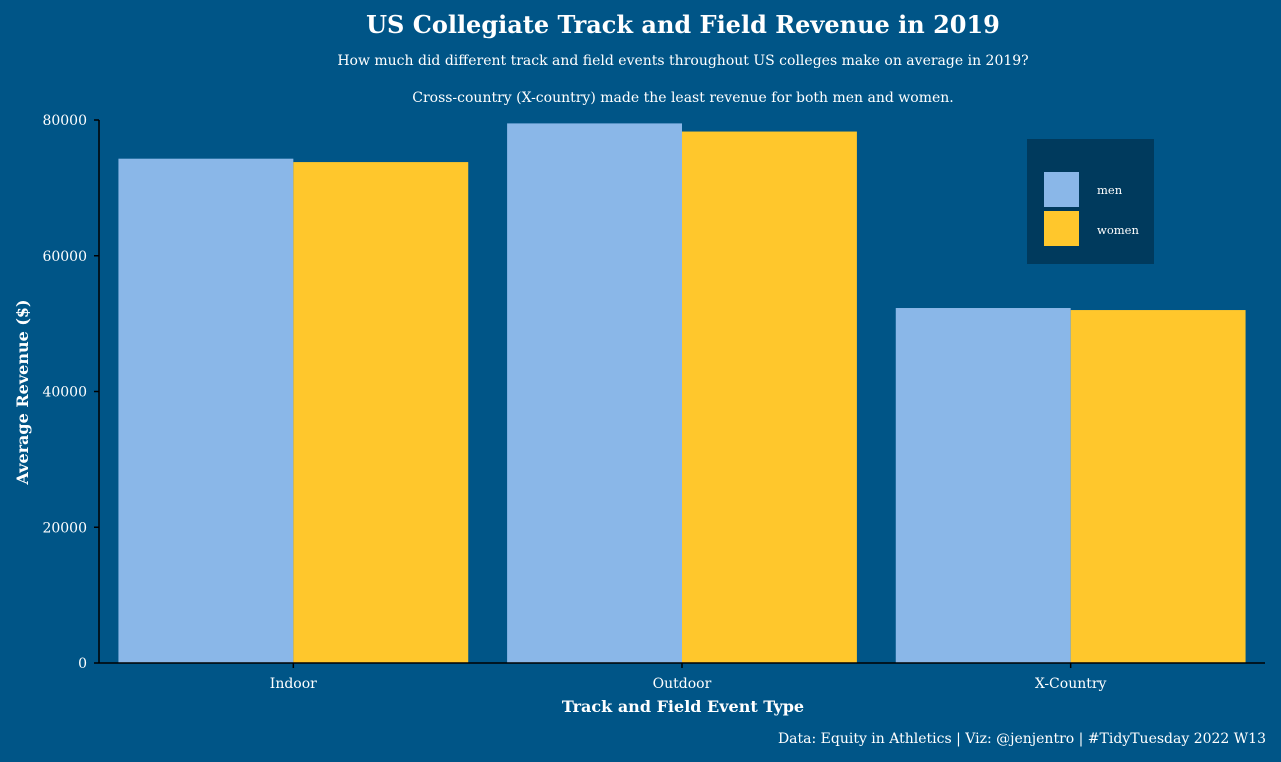 The width and height of the screenshot is (1281, 762). What do you see at coordinates (1061, 228) in the screenshot?
I see `legend-swatch-women` at bounding box center [1061, 228].